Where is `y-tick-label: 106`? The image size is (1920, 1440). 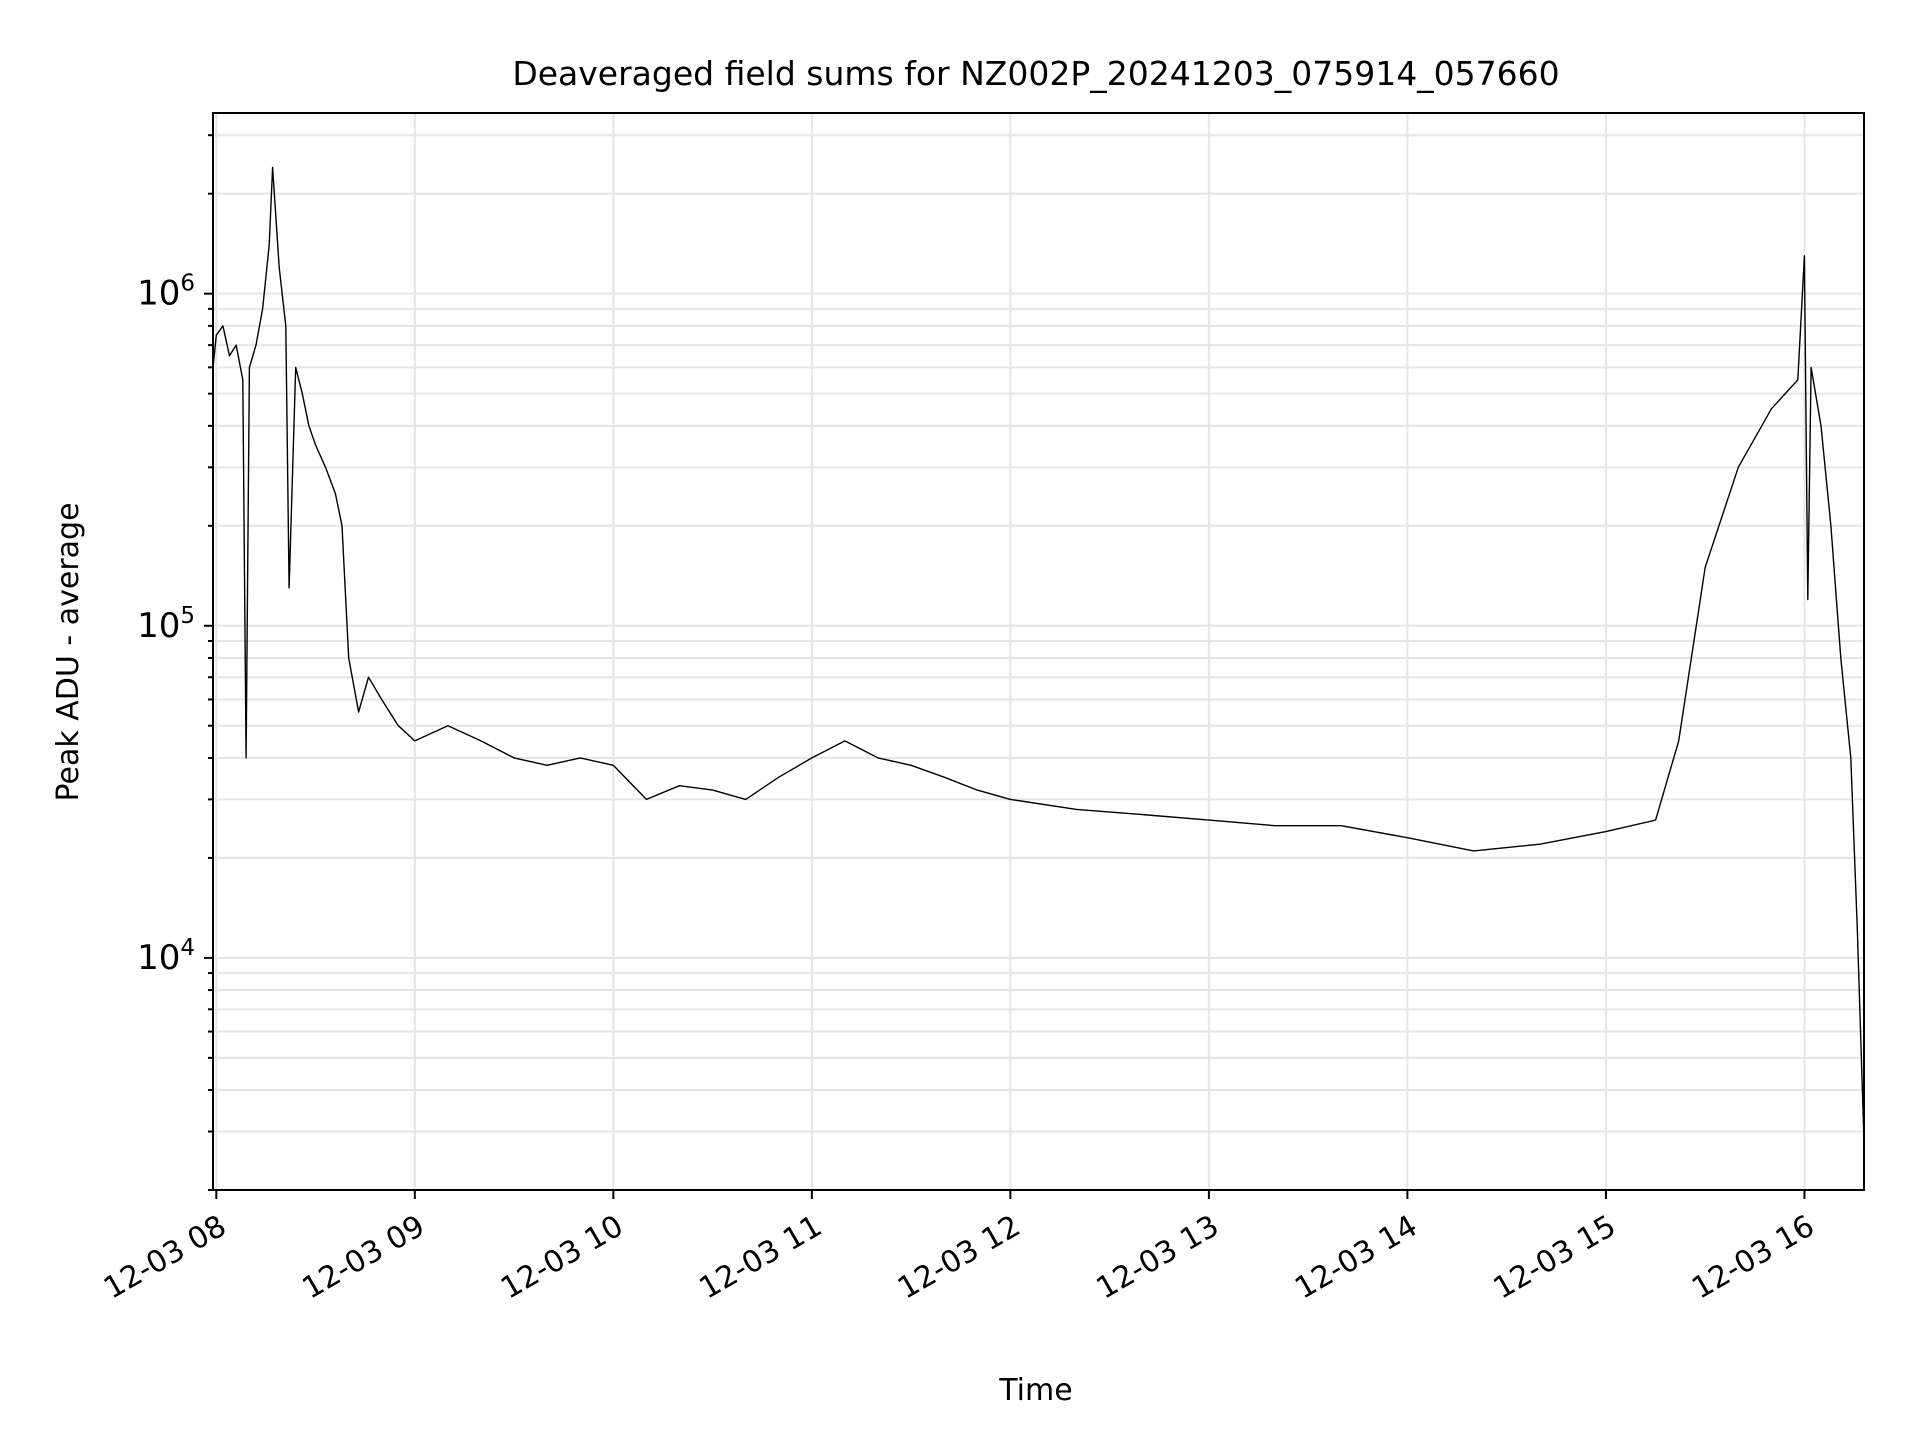
y-tick-label: 106 is located at coordinates (166, 292).